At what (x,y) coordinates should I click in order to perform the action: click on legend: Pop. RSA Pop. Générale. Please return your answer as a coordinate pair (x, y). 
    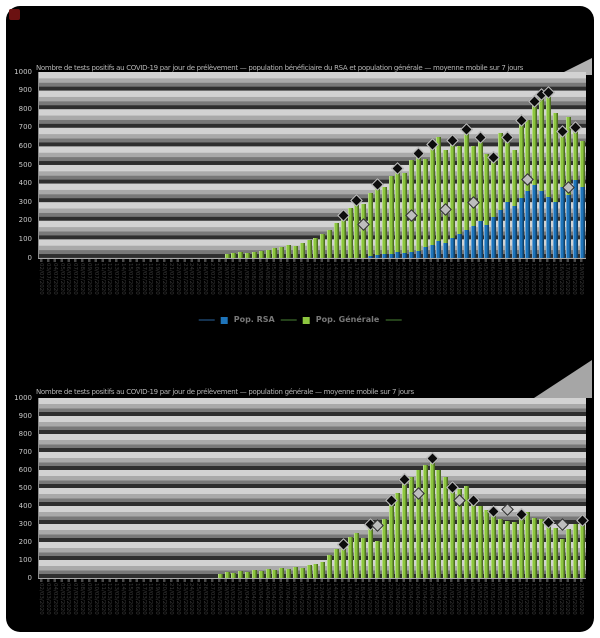
    Looking at the image, I should click on (300, 320).